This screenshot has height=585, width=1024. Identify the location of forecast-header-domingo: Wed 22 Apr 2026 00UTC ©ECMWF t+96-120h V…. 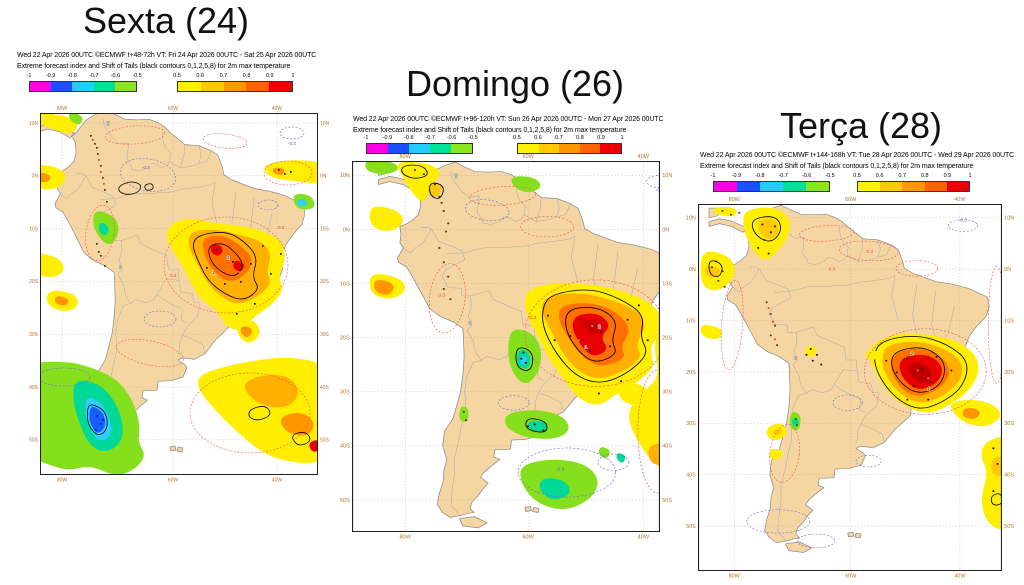
(508, 125).